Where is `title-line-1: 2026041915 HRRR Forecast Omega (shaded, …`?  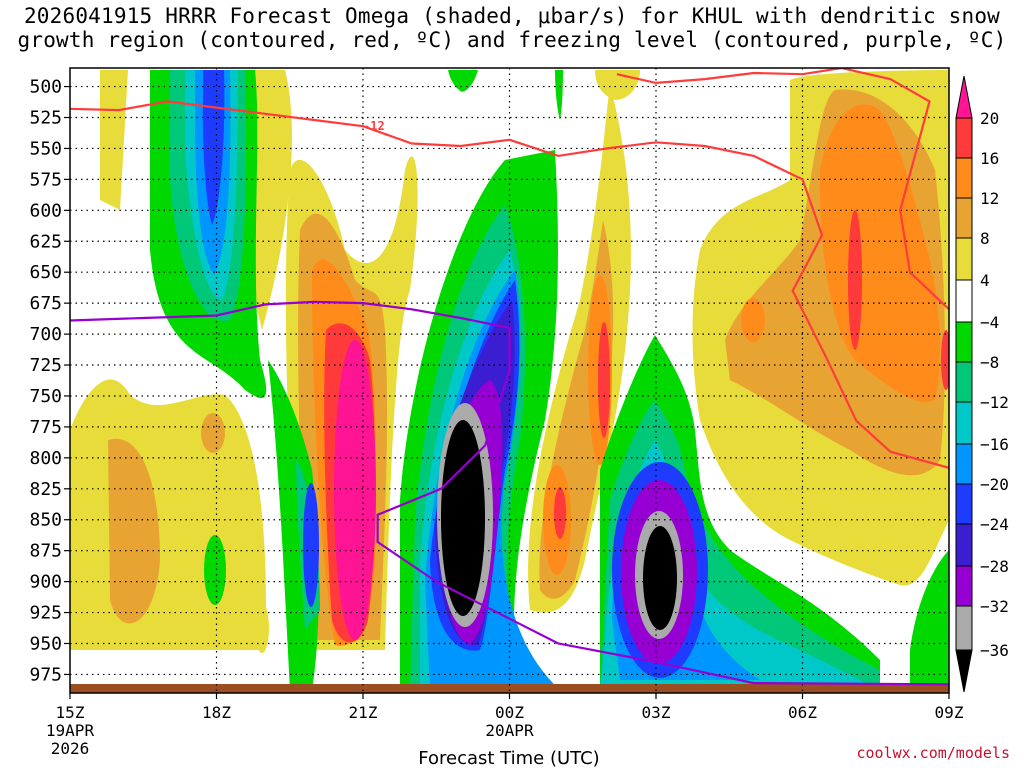 title-line-1: 2026041915 HRRR Forecast Omega (shaded, … is located at coordinates (512, 16).